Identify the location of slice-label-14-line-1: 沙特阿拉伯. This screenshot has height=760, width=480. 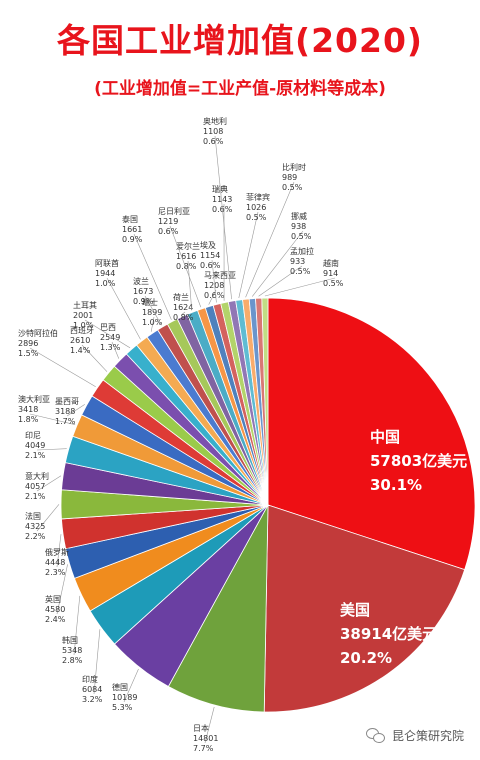
(38, 333).